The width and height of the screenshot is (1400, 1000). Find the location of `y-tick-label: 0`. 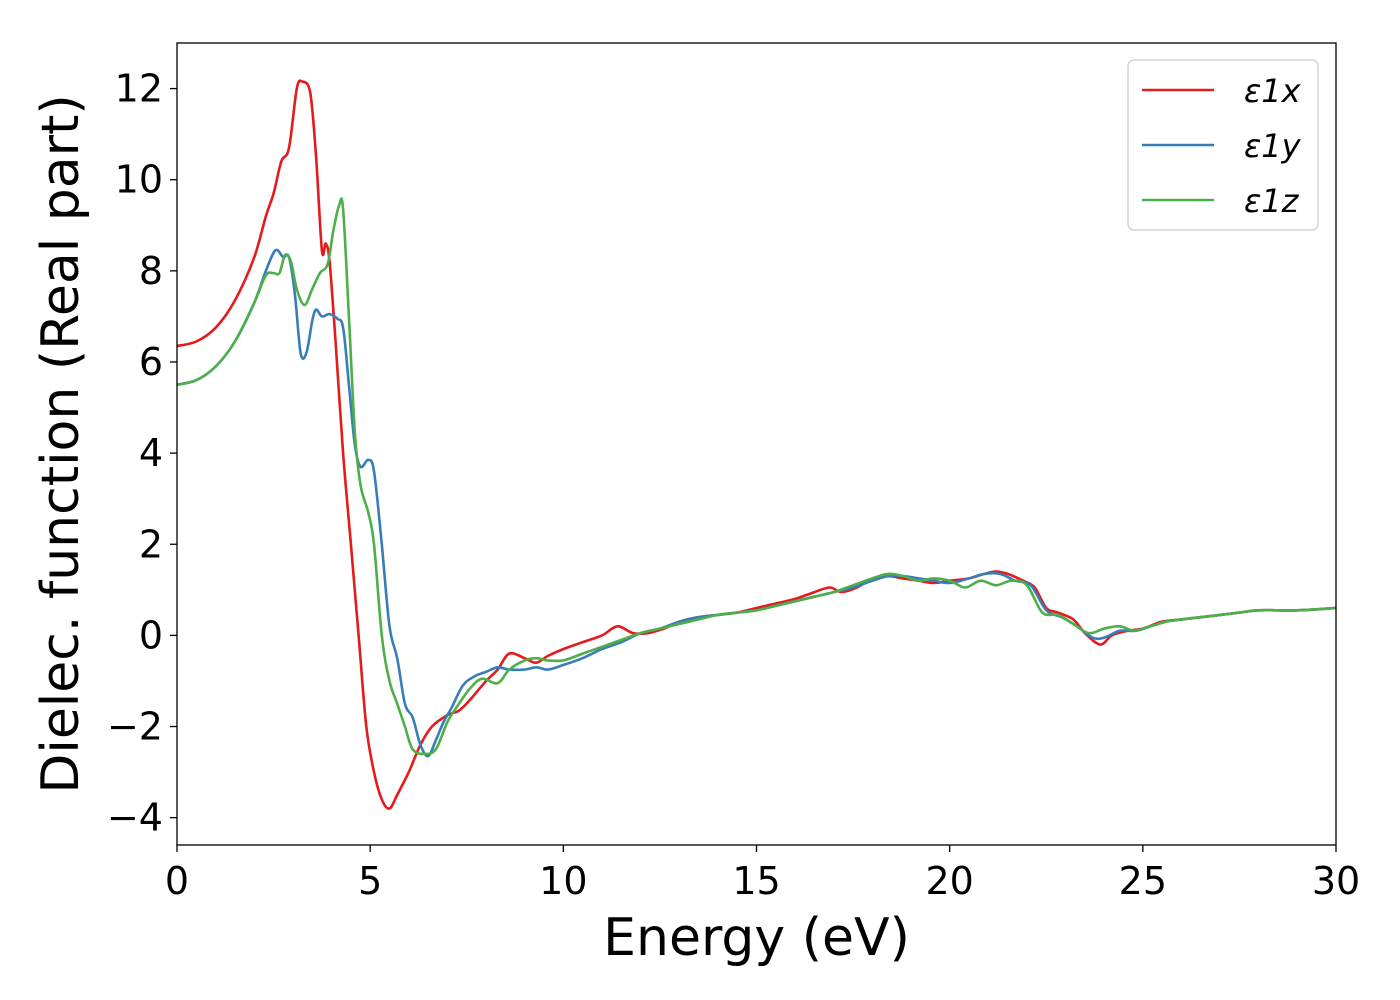

y-tick-label: 0 is located at coordinates (151, 635).